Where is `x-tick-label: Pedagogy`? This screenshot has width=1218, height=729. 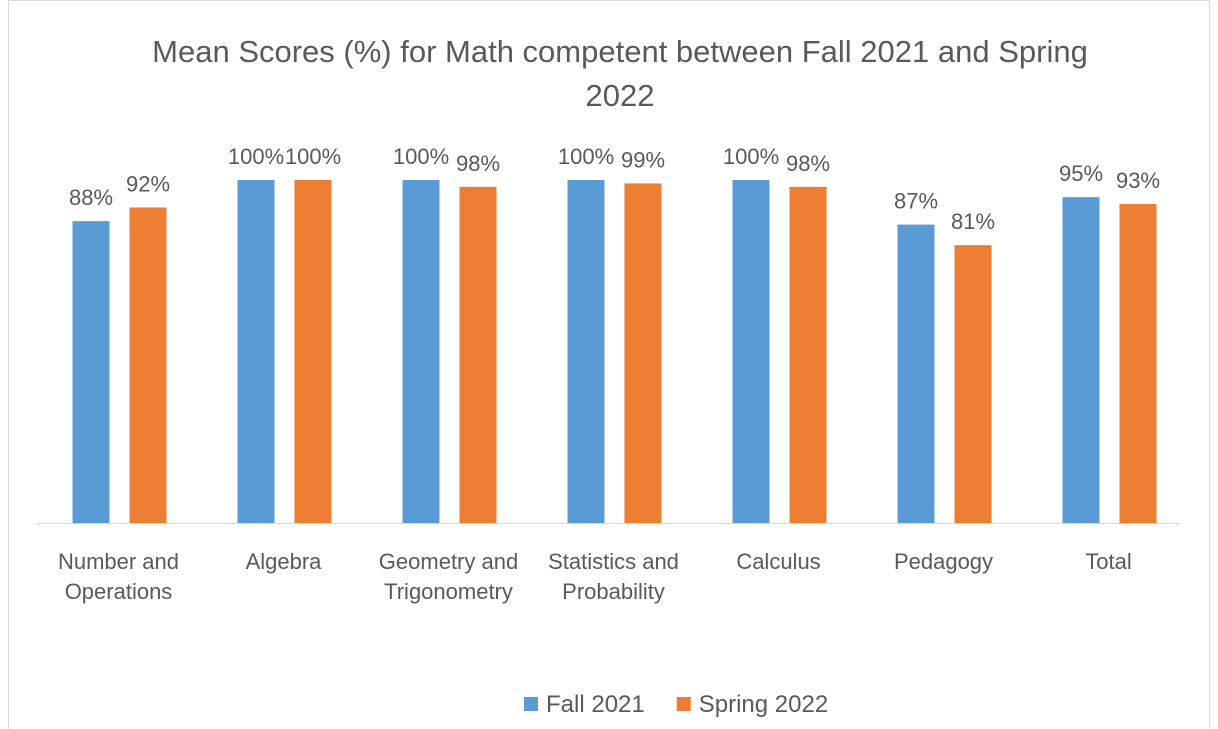
x-tick-label: Pedagogy is located at coordinates (943, 561).